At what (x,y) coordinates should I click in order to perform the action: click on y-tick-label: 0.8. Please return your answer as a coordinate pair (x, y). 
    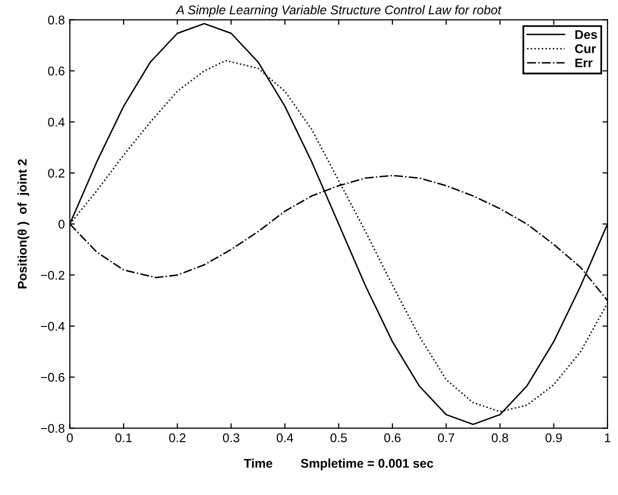
    Looking at the image, I should click on (56, 20).